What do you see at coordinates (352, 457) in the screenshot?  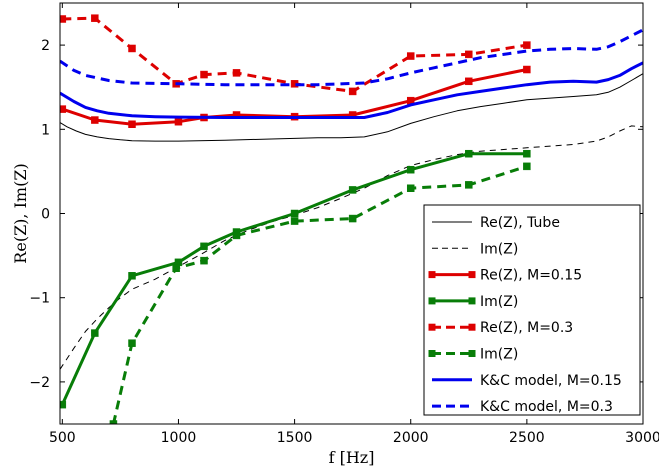 I see `x-axis-label: f [Hz]` at bounding box center [352, 457].